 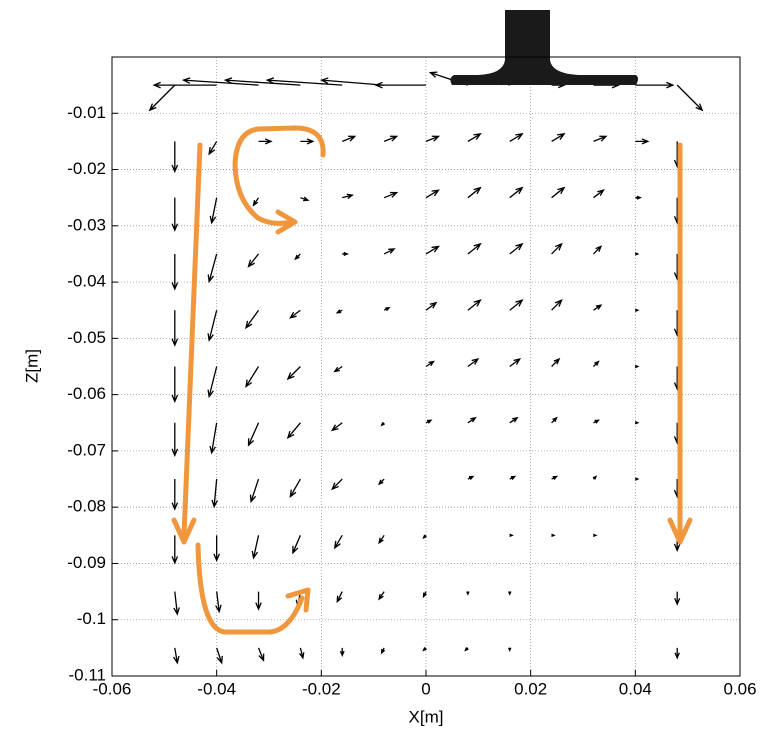 I want to click on y-tick-label: -0.05, so click(x=86, y=337).